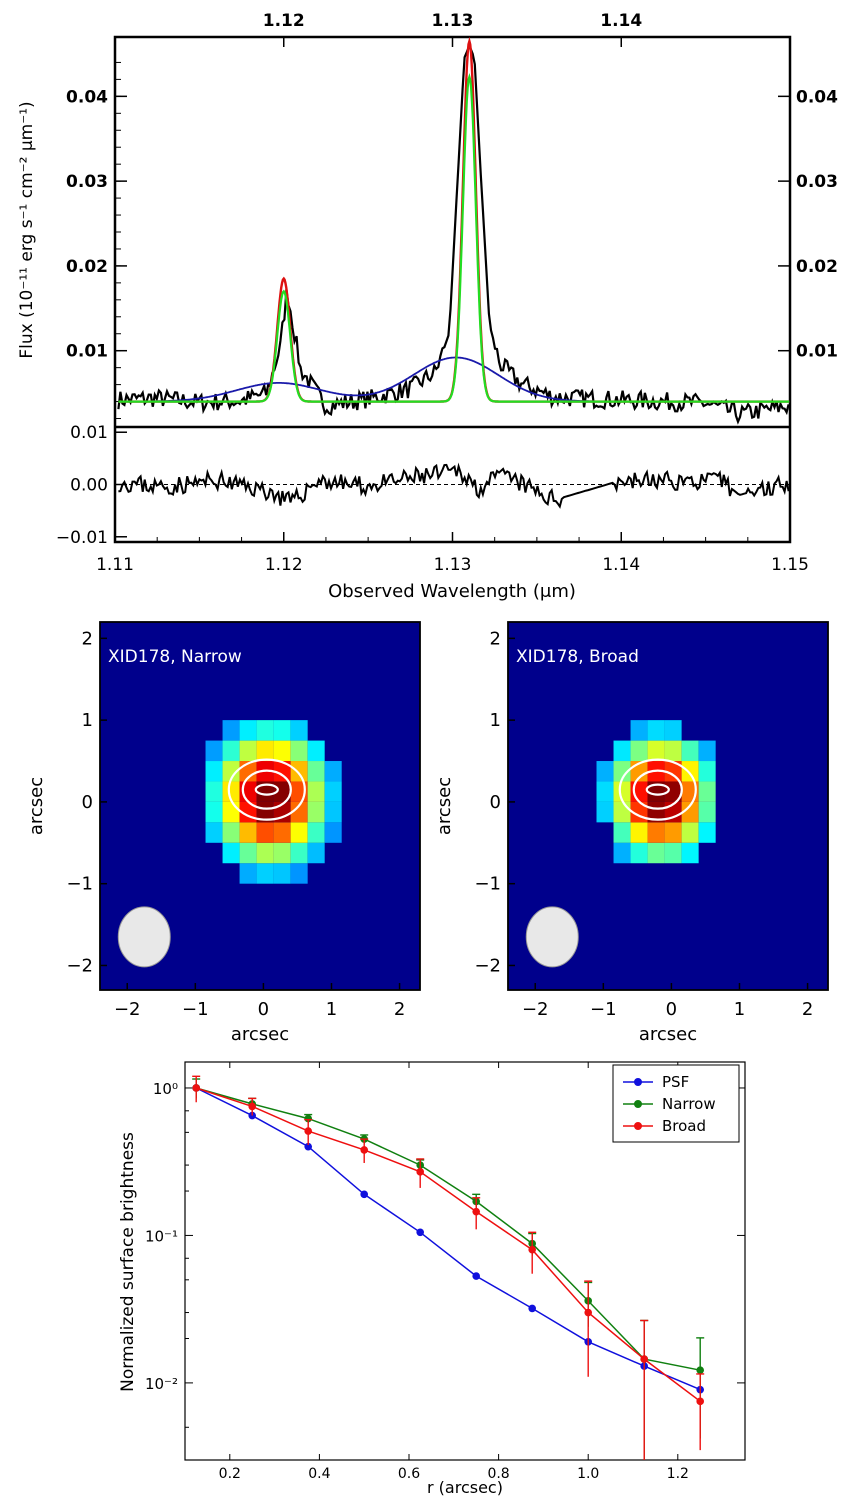 The height and width of the screenshot is (1501, 850). What do you see at coordinates (331, 1009) in the screenshot?
I see `map-x-tick-label: 1` at bounding box center [331, 1009].